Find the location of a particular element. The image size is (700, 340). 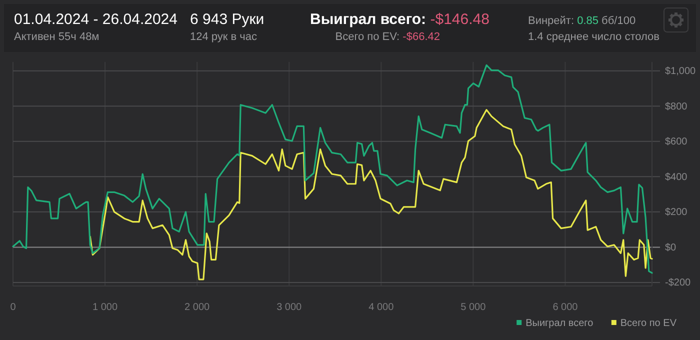

x-tick-label: 2 000 is located at coordinates (197, 308).